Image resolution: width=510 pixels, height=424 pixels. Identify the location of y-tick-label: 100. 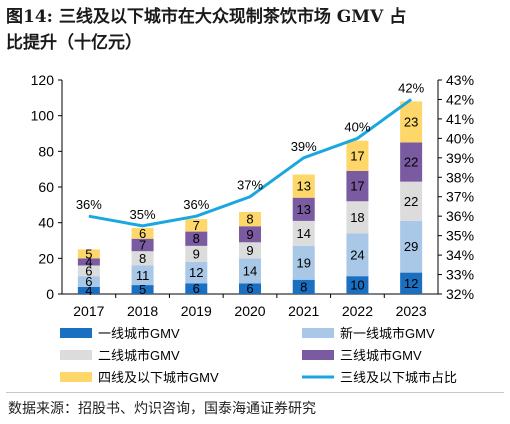
(43, 116).